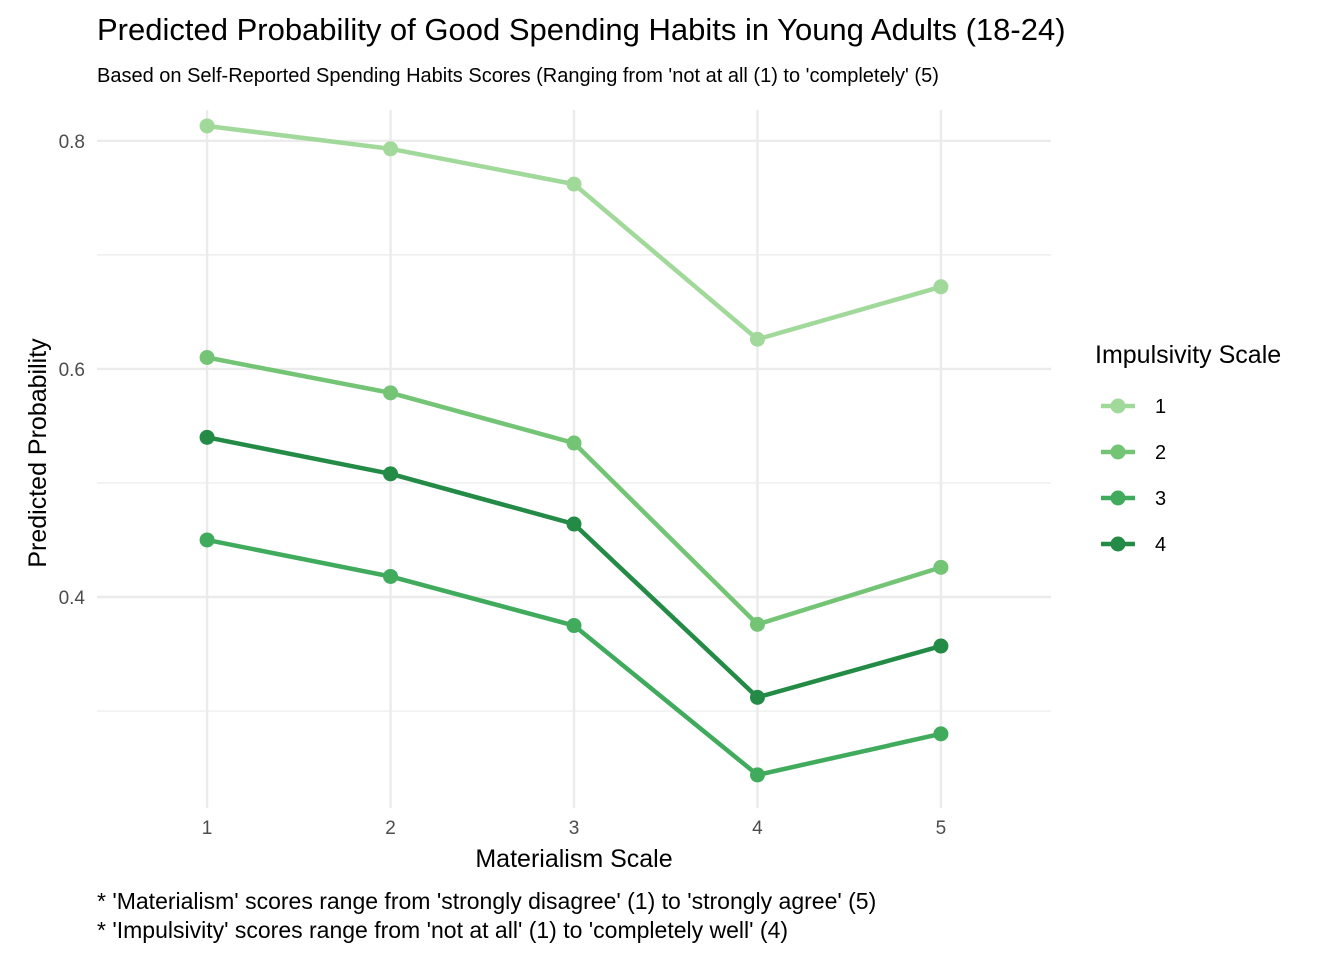  I want to click on x-tick-label: 4, so click(757, 828).